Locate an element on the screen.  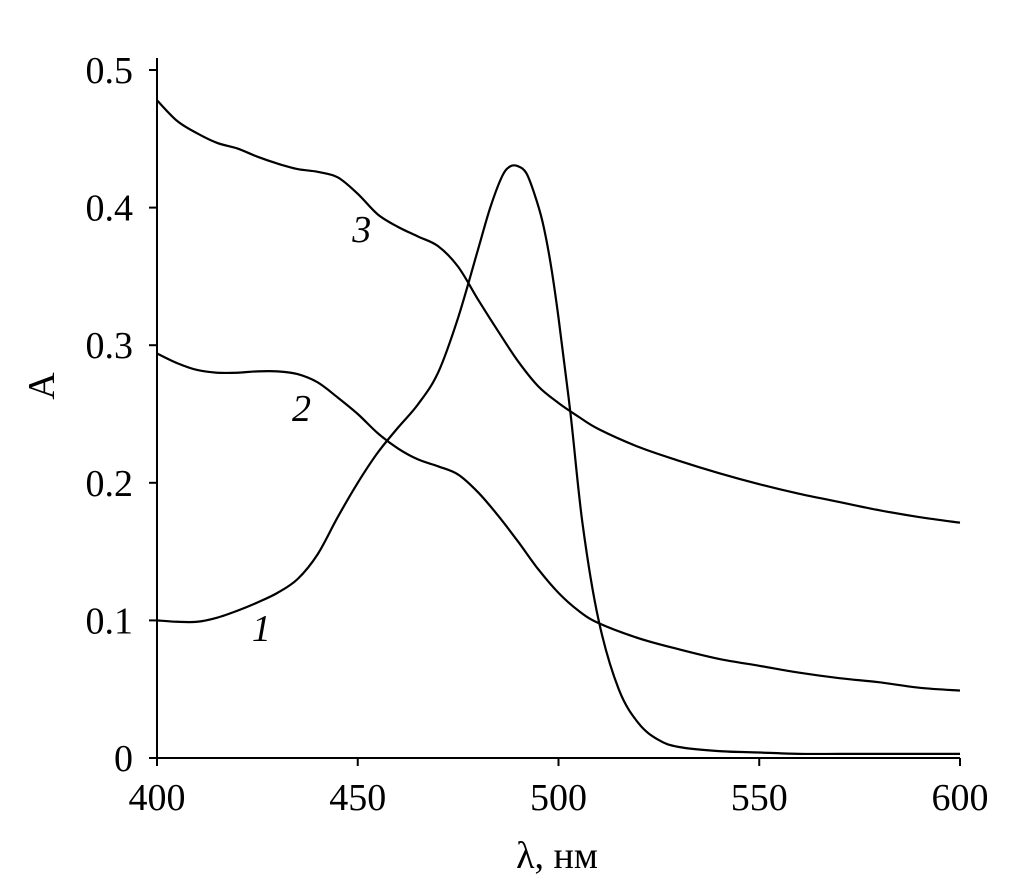
x-tick-label: 500 is located at coordinates (558, 798).